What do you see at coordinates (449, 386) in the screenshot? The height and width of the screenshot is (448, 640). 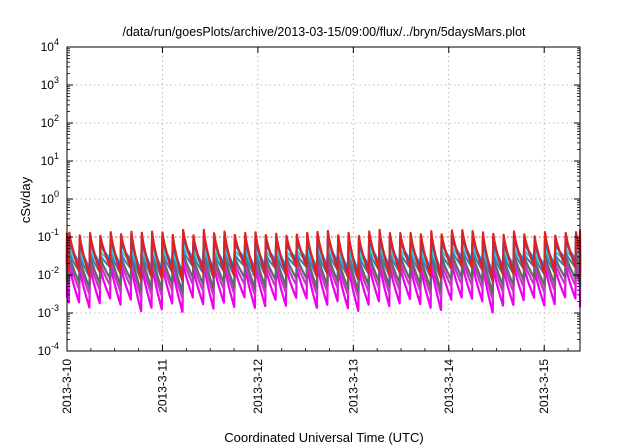 I see `x-tick-label: 2013-3-14` at bounding box center [449, 386].